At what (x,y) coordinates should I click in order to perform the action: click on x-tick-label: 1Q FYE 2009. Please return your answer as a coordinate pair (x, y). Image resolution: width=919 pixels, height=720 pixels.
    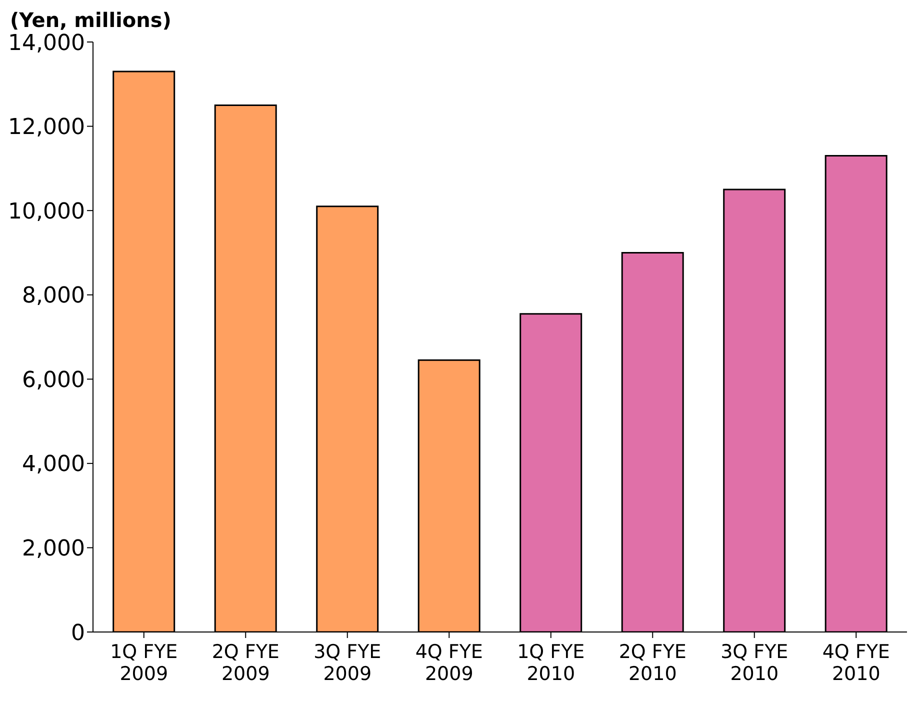
    Looking at the image, I should click on (144, 663).